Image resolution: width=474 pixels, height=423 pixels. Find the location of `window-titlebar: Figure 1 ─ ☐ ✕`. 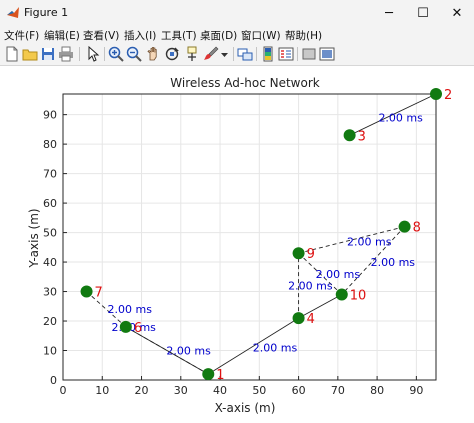

window-titlebar: Figure 1 ─ ☐ ✕ is located at coordinates (237, 13).